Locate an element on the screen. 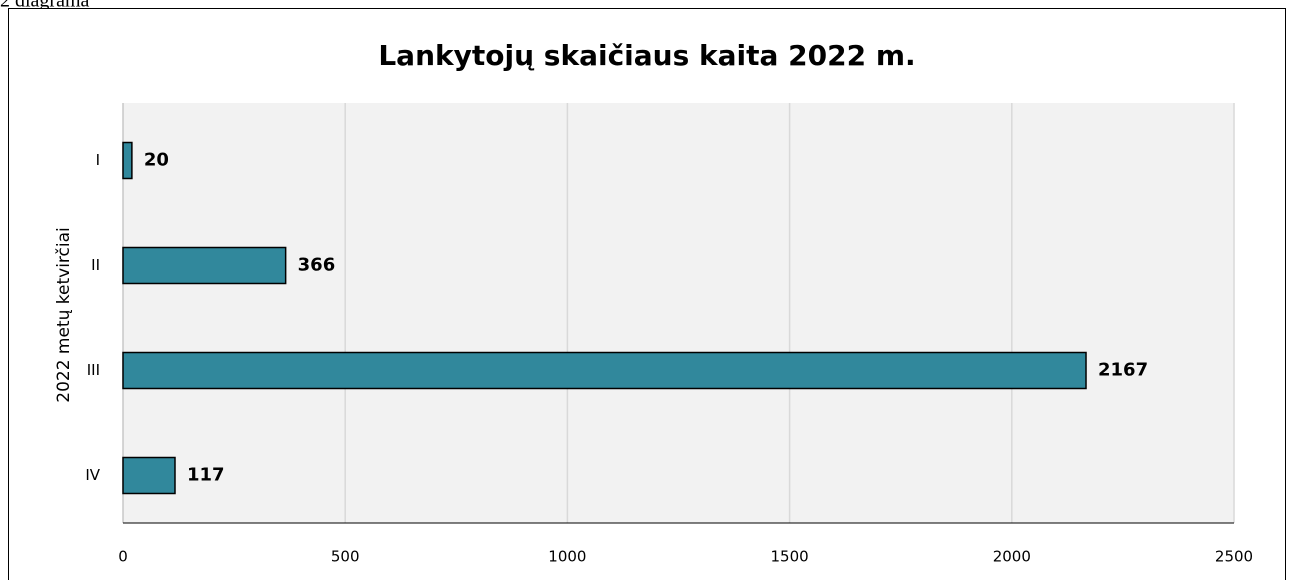  y-tick-label: III is located at coordinates (93, 370).